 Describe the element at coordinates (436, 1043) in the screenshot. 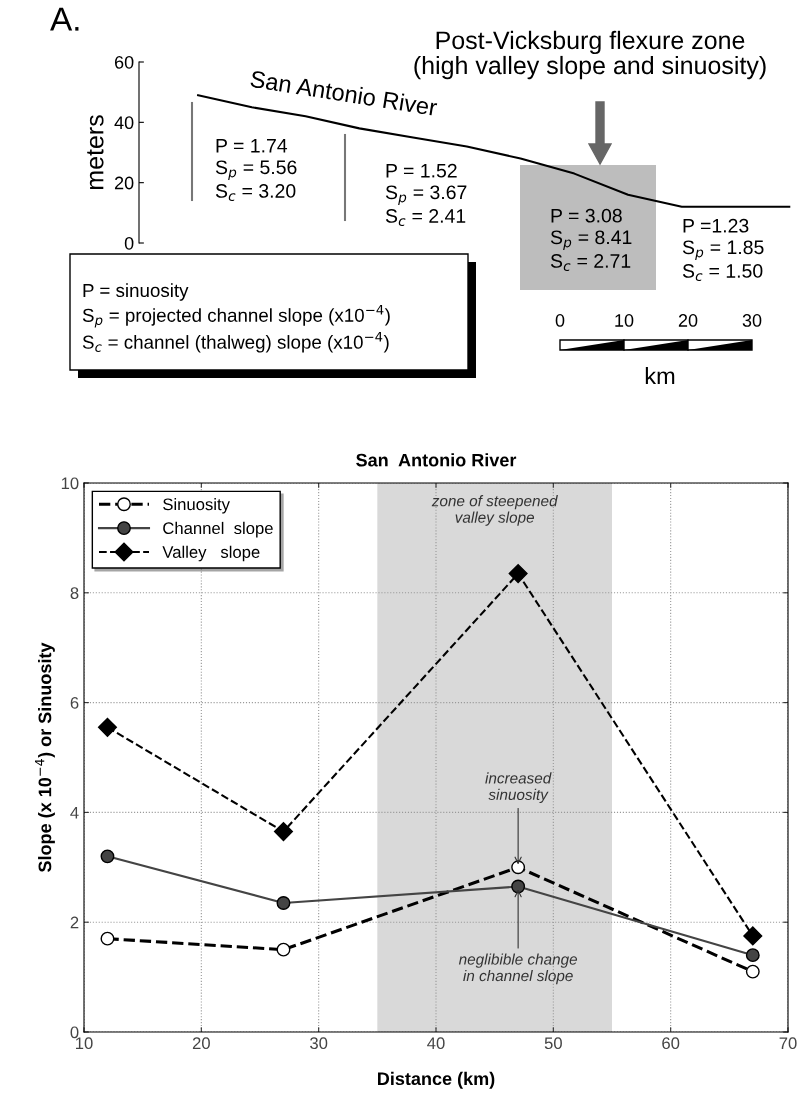

I see `x-tick-label: 40` at that location.